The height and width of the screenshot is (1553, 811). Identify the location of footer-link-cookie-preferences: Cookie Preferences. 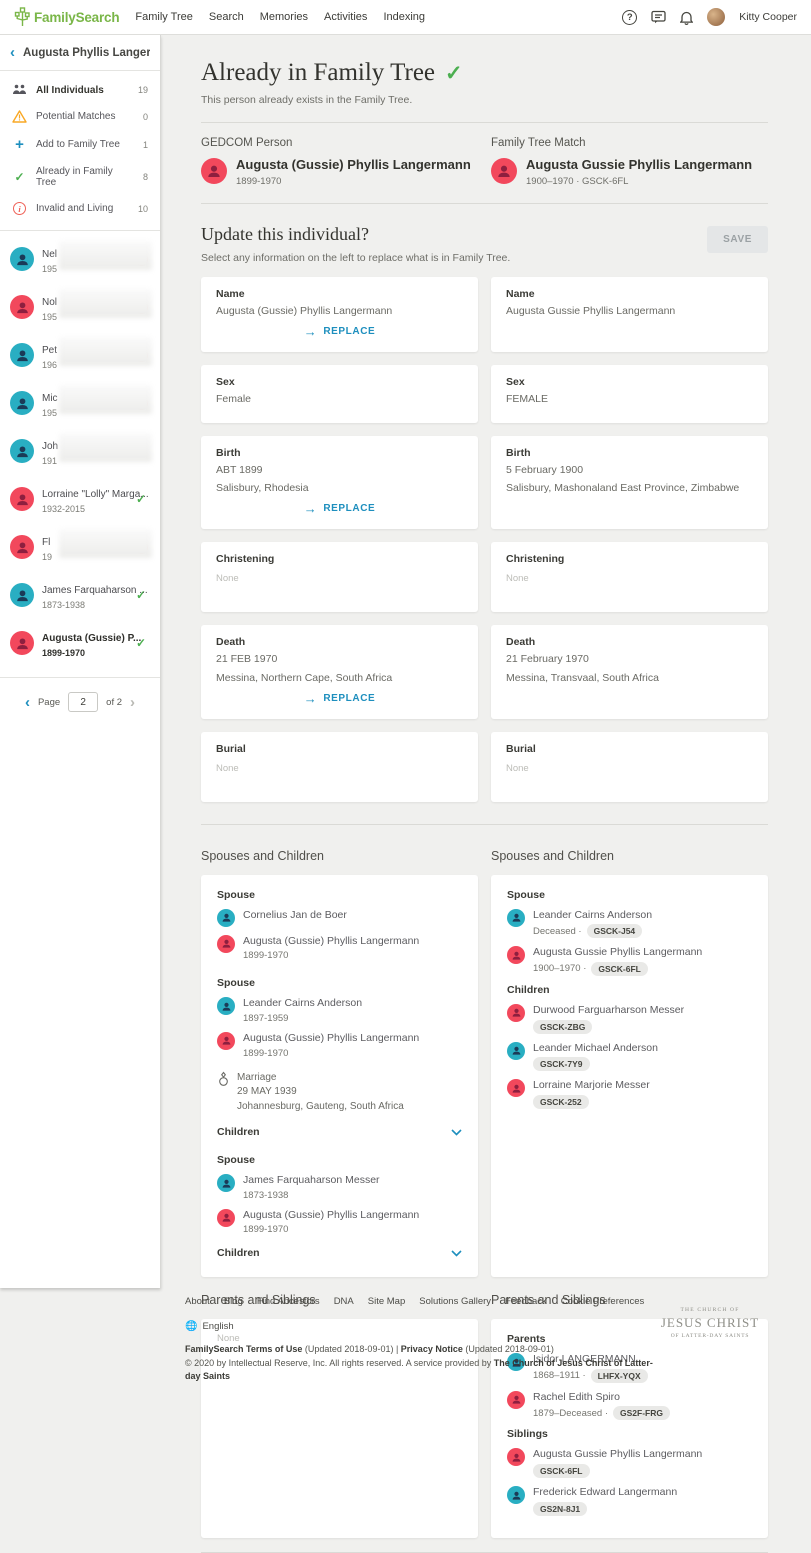
(602, 1301).